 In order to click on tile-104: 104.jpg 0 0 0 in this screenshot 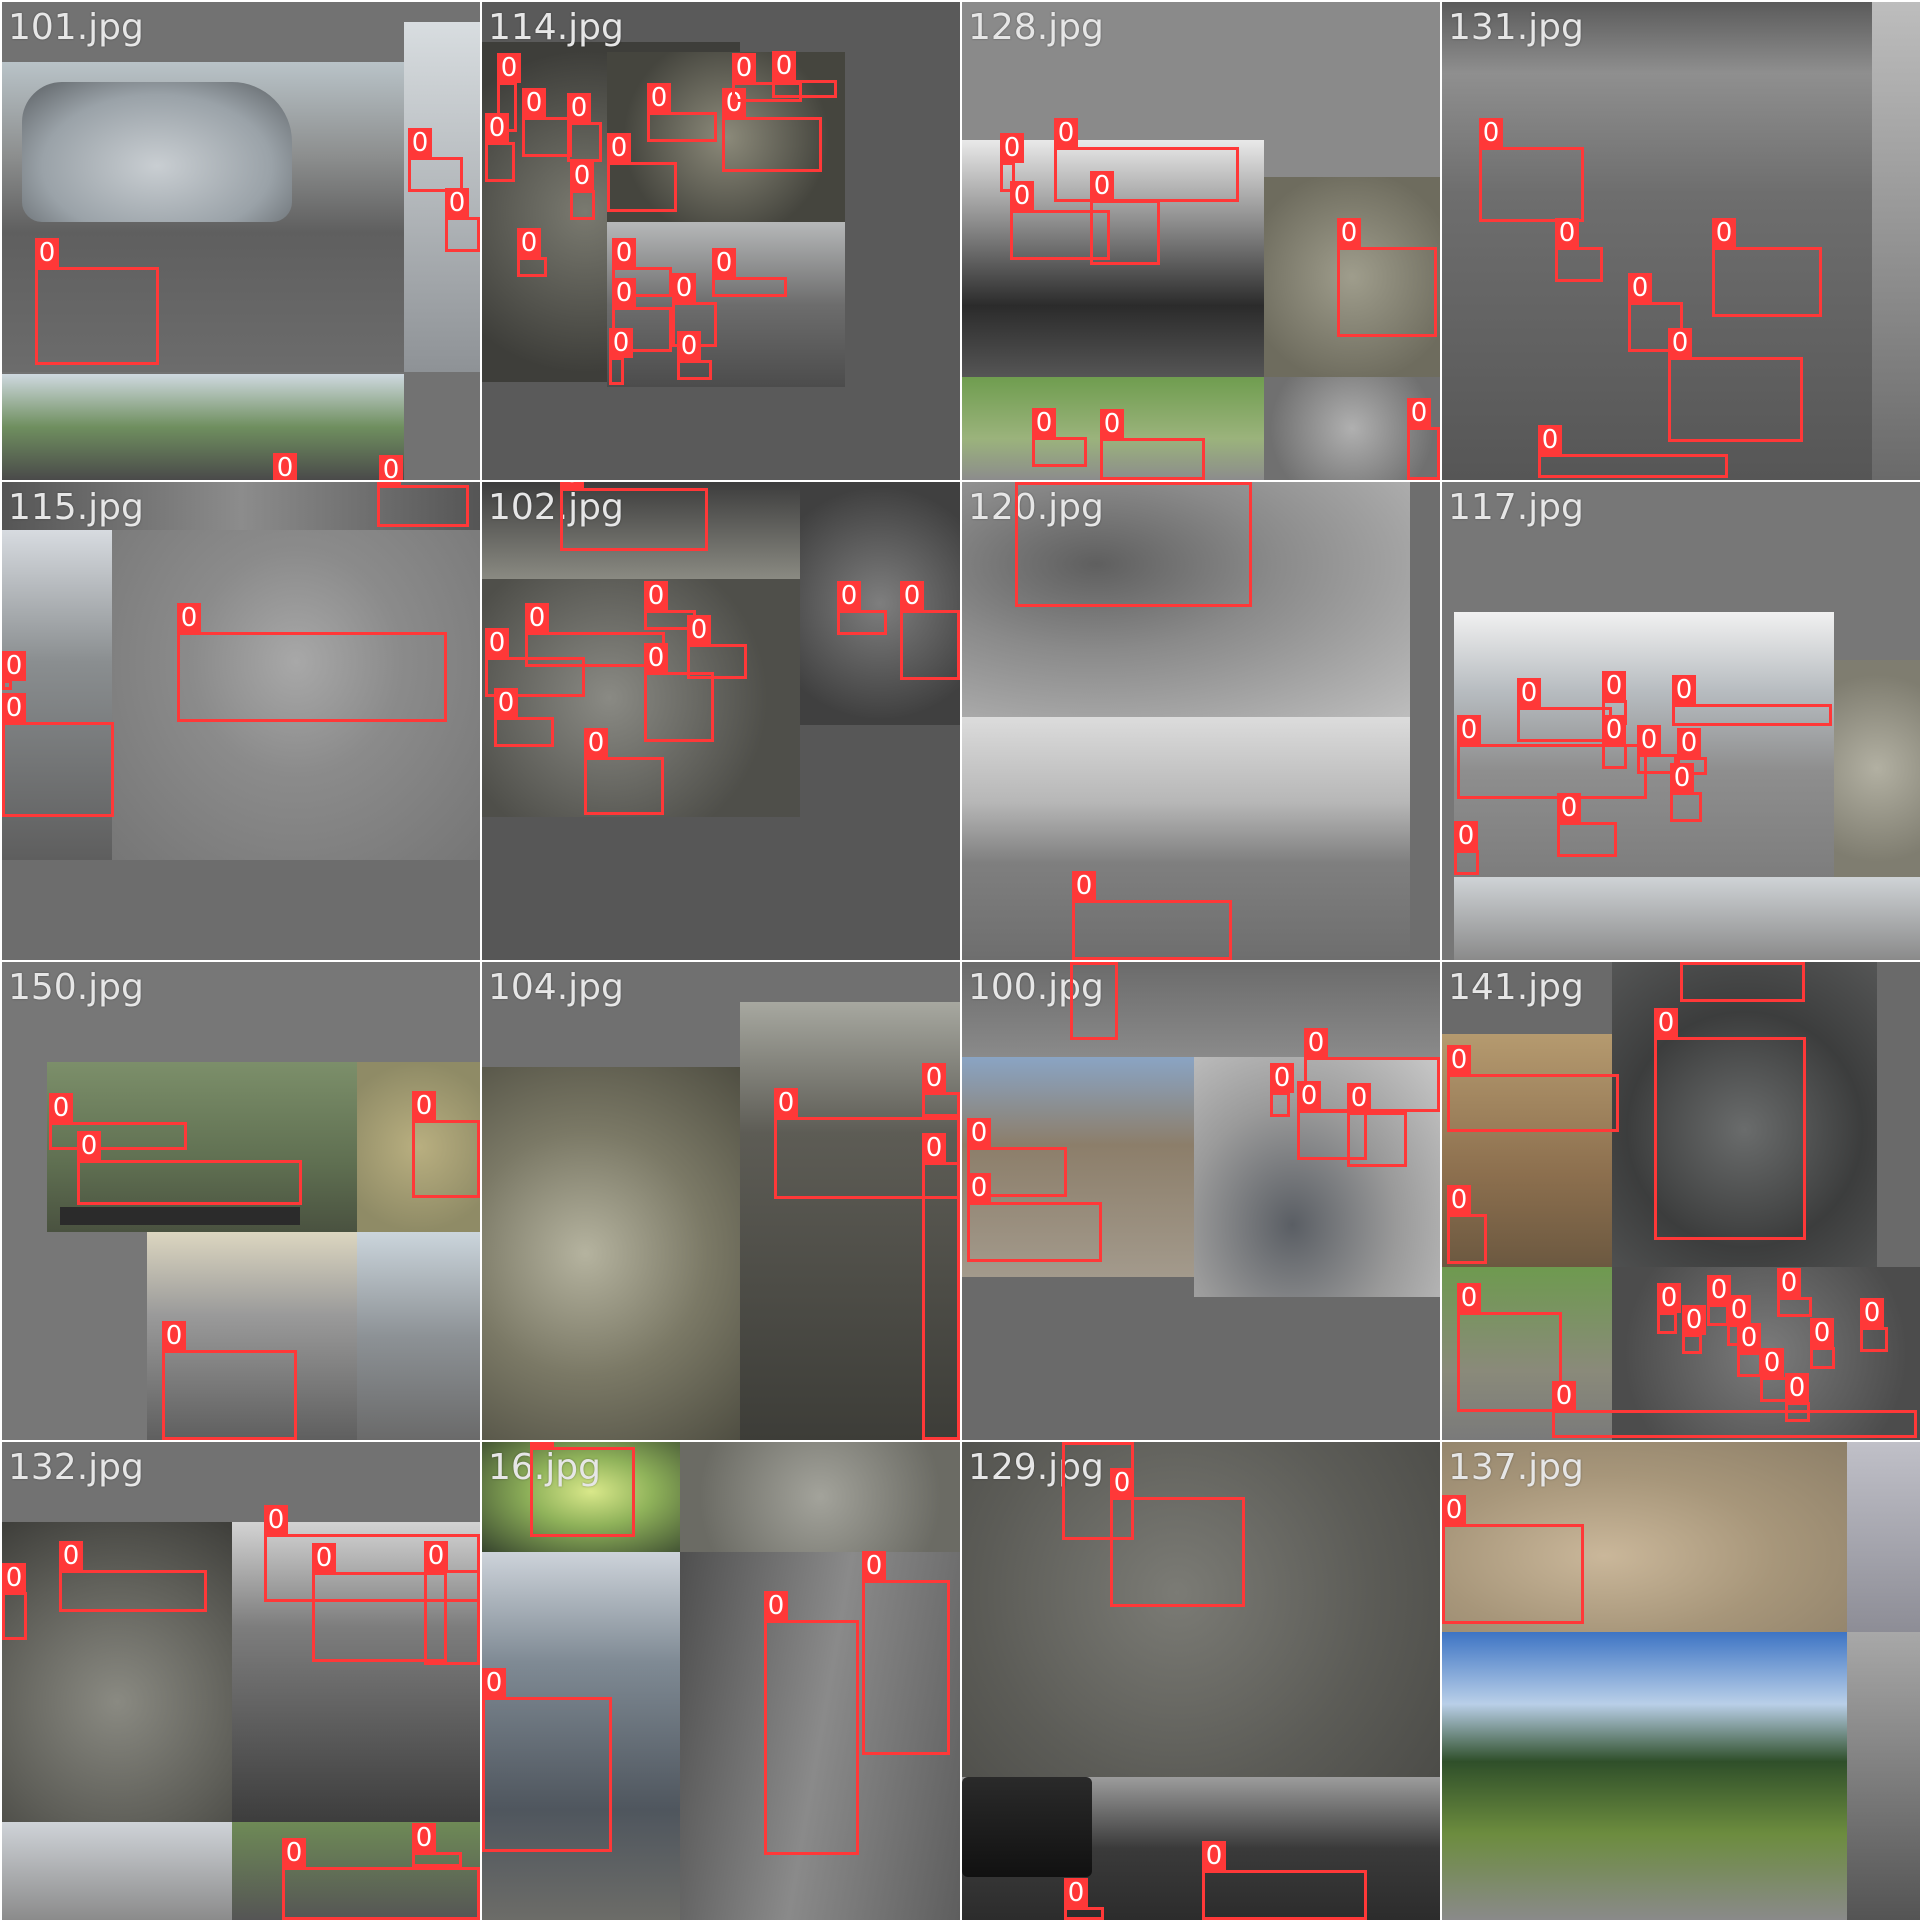, I will do `click(721, 1201)`.